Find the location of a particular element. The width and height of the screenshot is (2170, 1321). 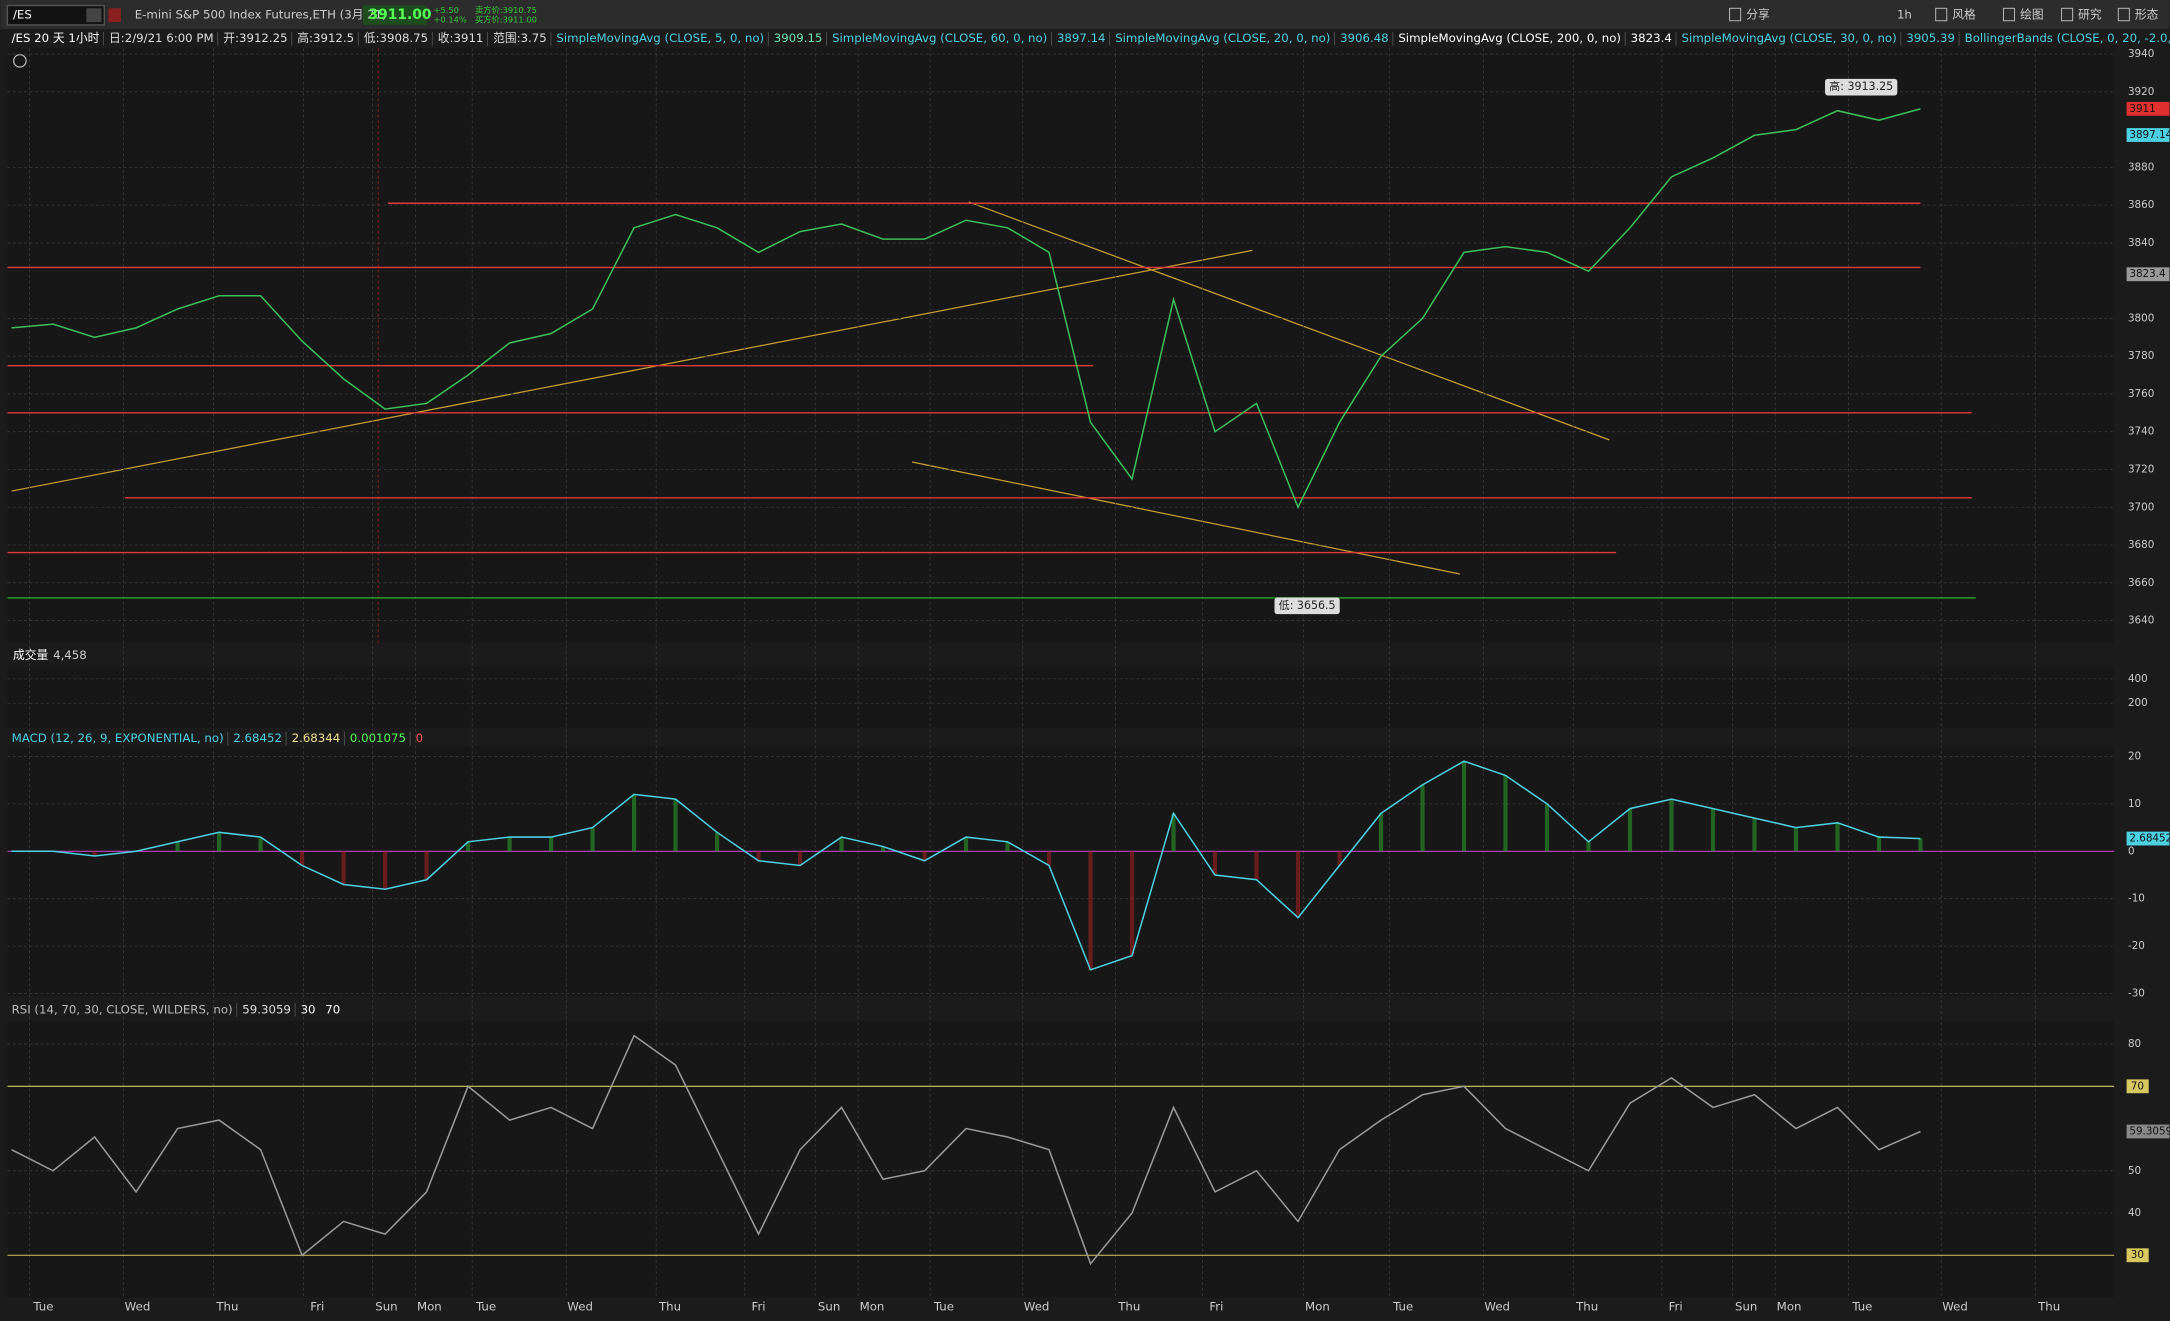

toolbar-button: 分享 is located at coordinates (1758, 15).